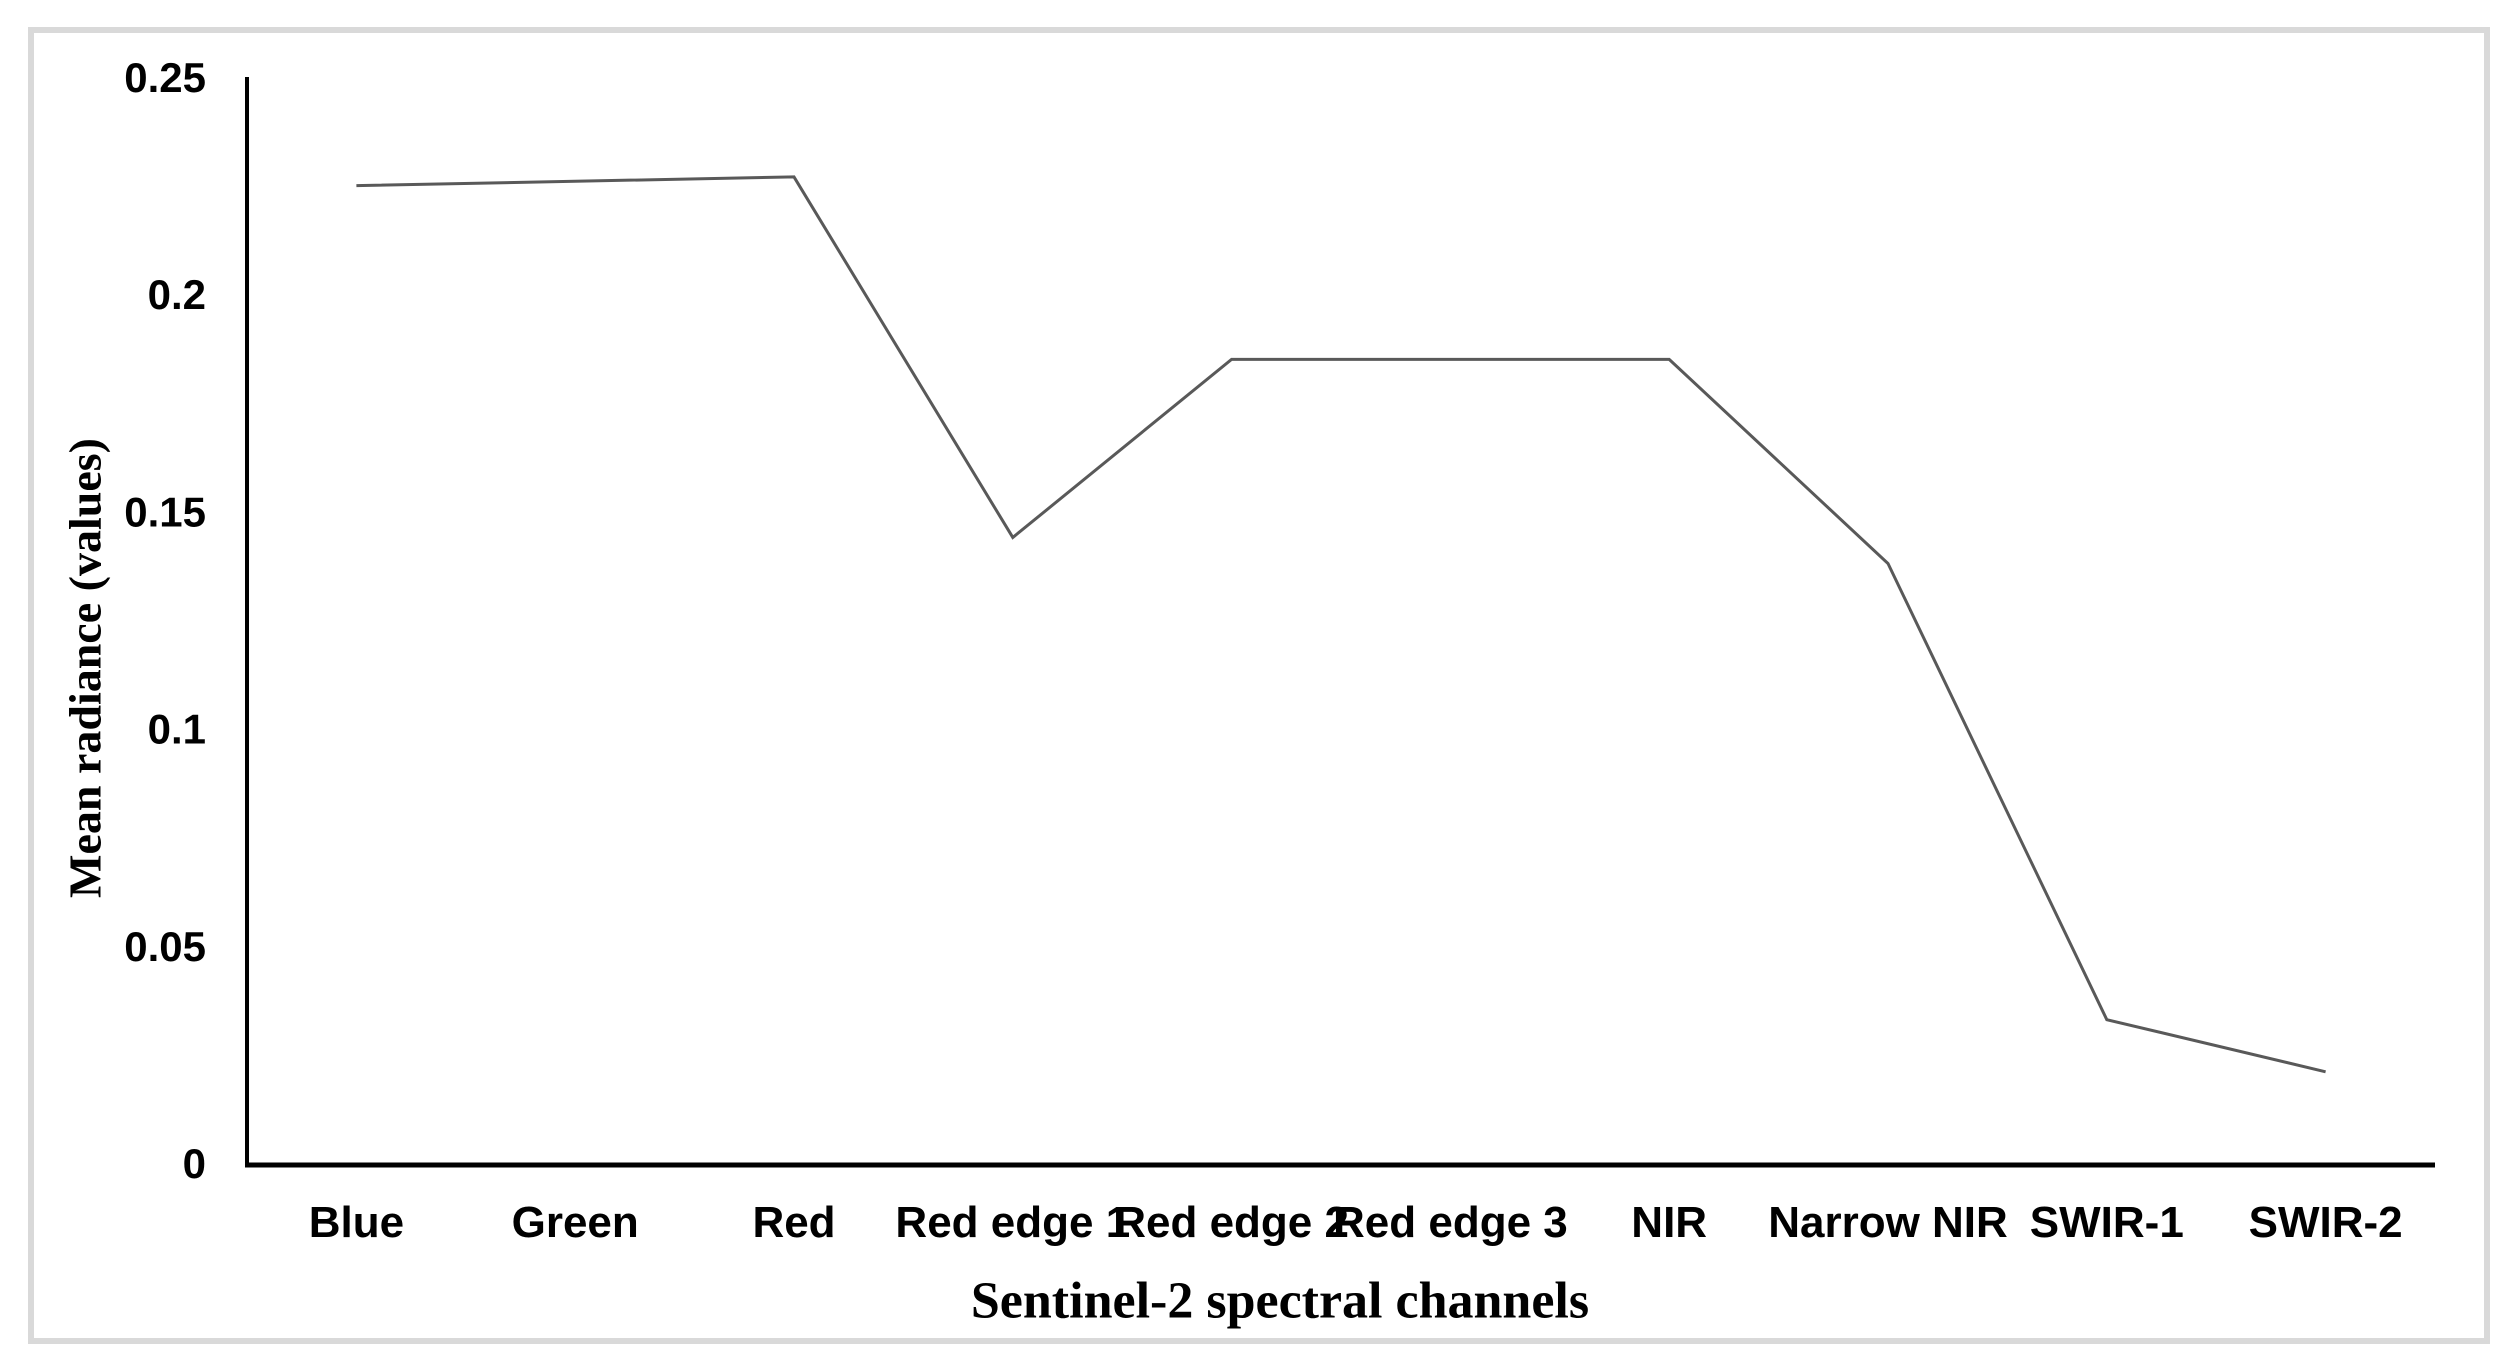  What do you see at coordinates (177, 729) in the screenshot?
I see `y-tick-label: 0.1` at bounding box center [177, 729].